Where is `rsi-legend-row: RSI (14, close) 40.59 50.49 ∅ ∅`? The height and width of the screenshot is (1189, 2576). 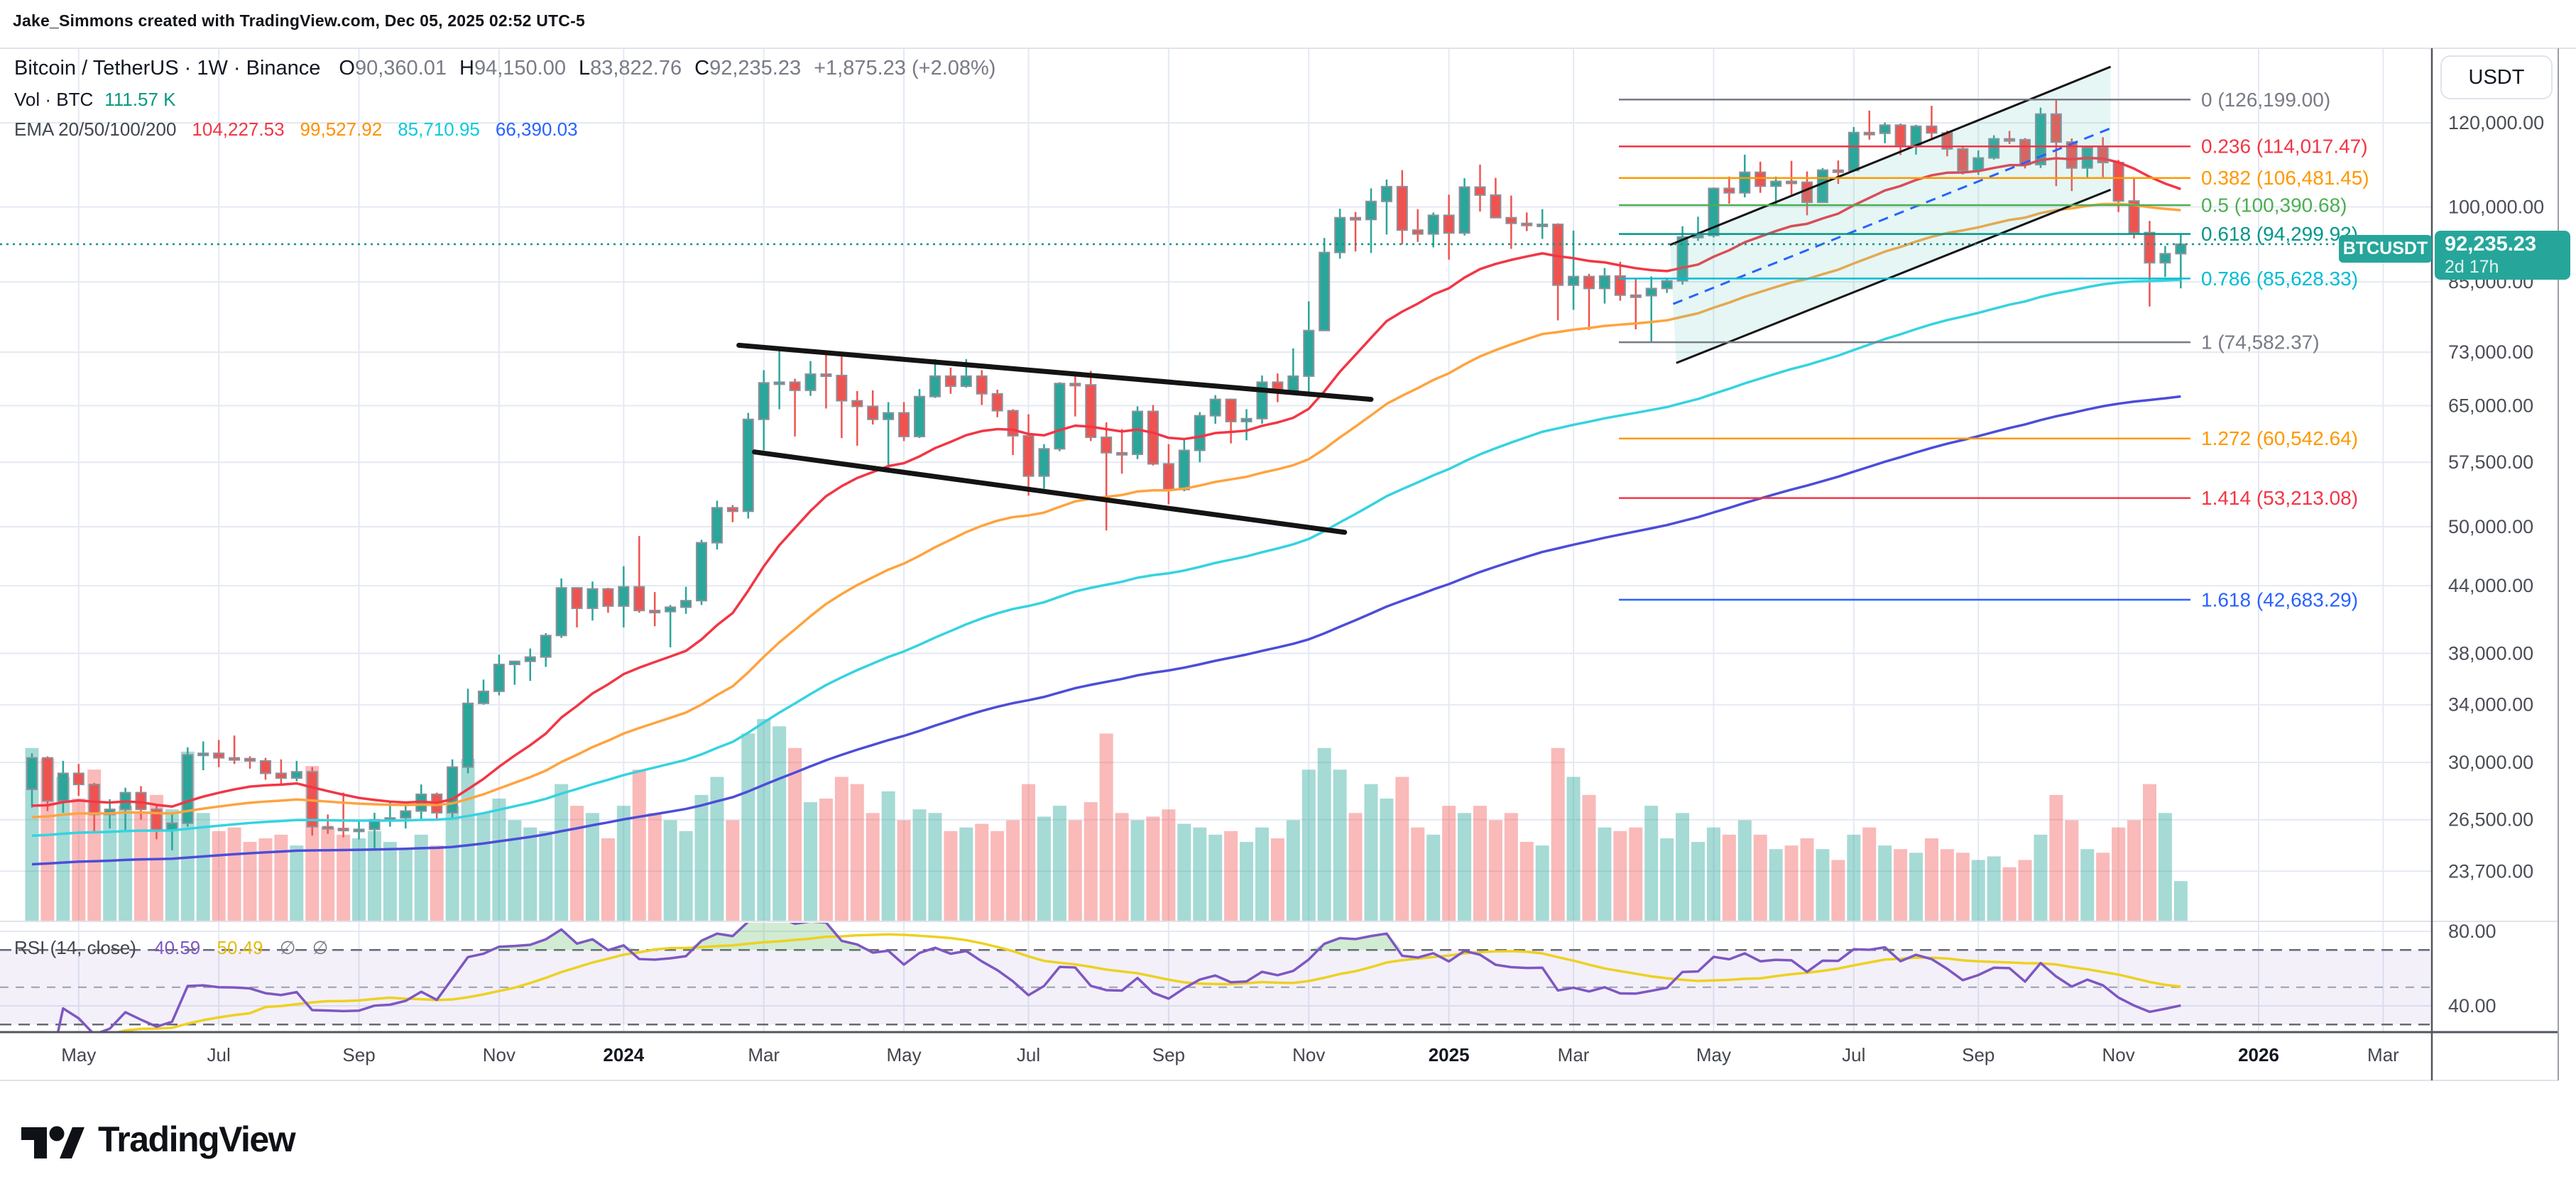
rsi-legend-row: RSI (14, close) 40.59 50.49 ∅ ∅ is located at coordinates (171, 948).